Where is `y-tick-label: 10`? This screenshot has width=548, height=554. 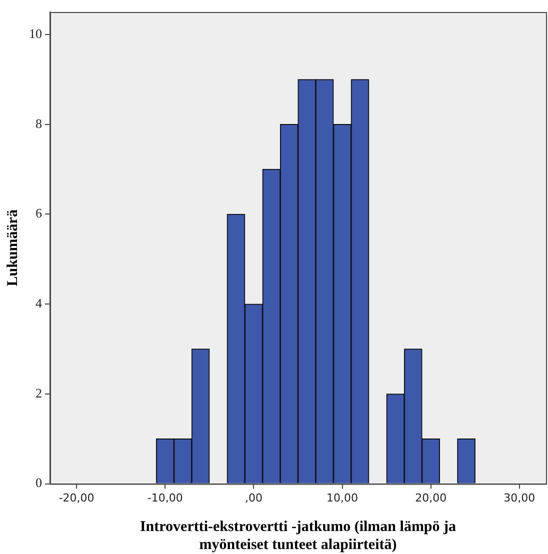
y-tick-label: 10 is located at coordinates (35, 33).